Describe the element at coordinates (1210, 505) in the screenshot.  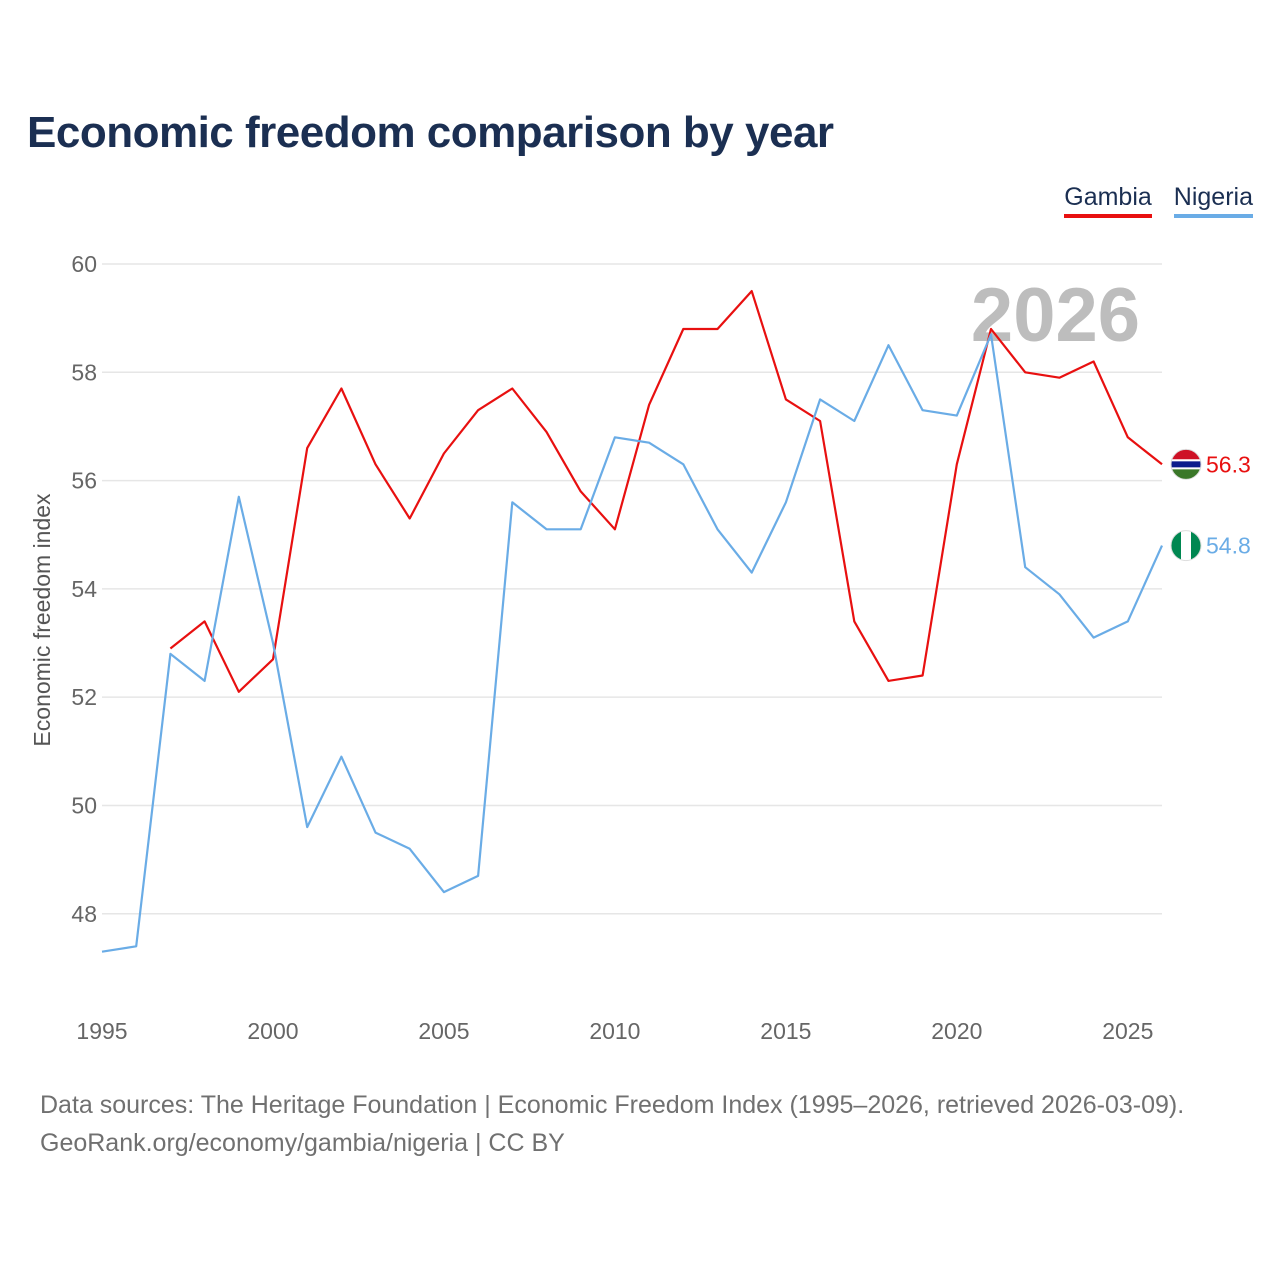
I see `end-markers: 56.3 54.8` at that location.